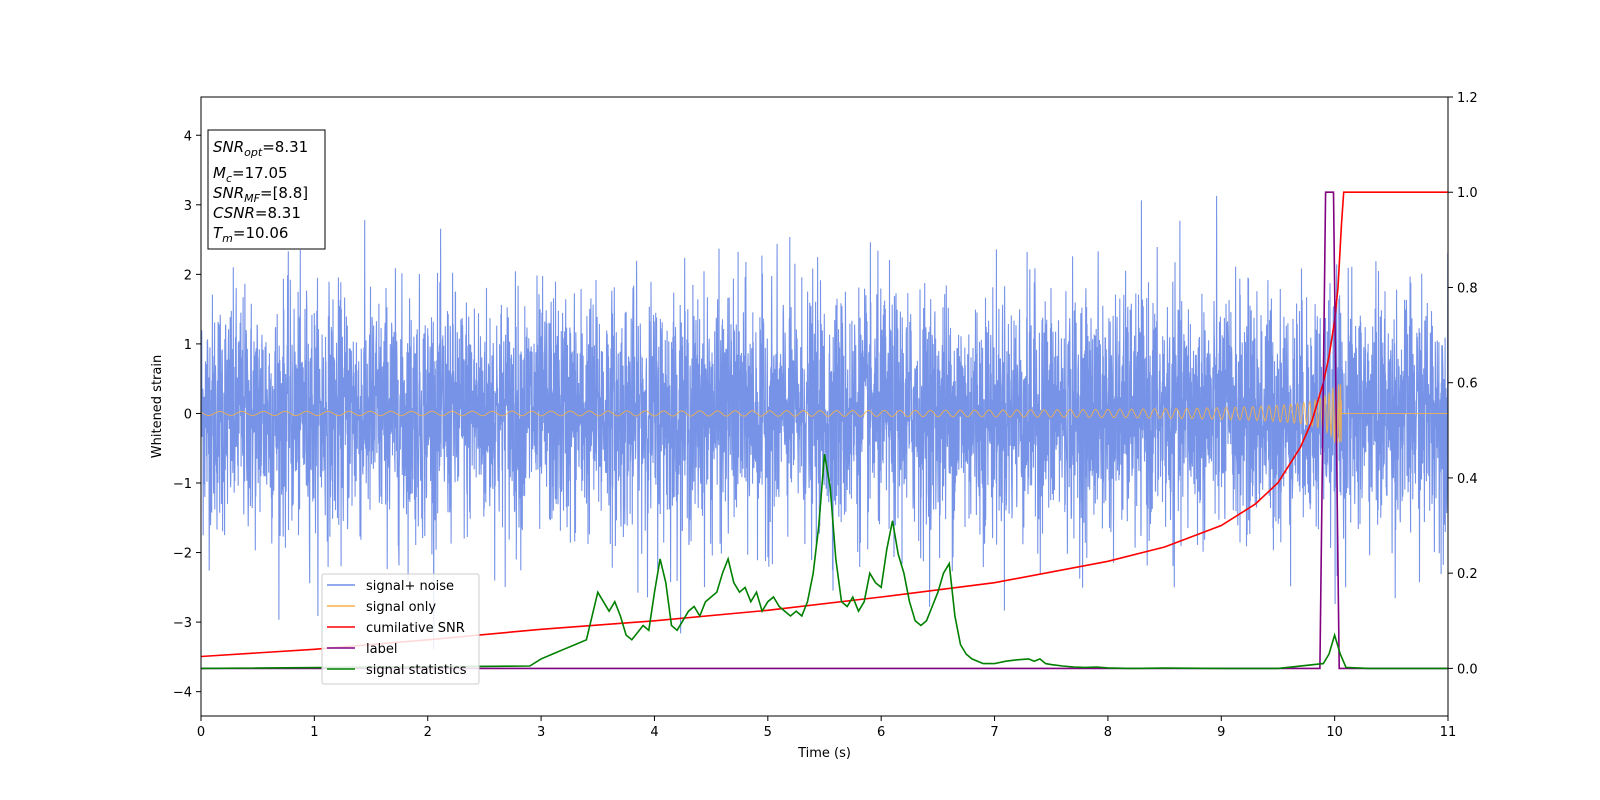  Describe the element at coordinates (1467, 479) in the screenshot. I see `y2-tick-label: 0.4` at that location.